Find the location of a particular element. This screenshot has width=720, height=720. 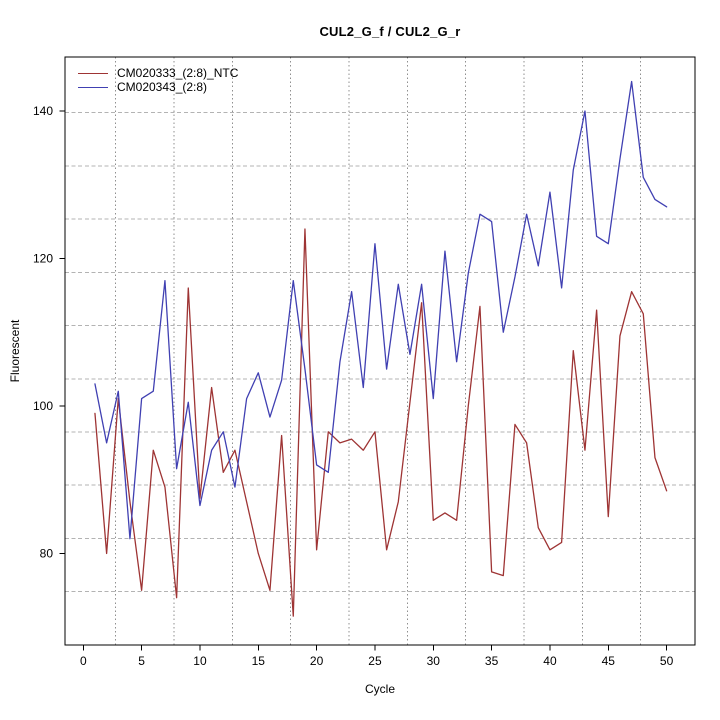

x-tick-label: 30 is located at coordinates (434, 661).